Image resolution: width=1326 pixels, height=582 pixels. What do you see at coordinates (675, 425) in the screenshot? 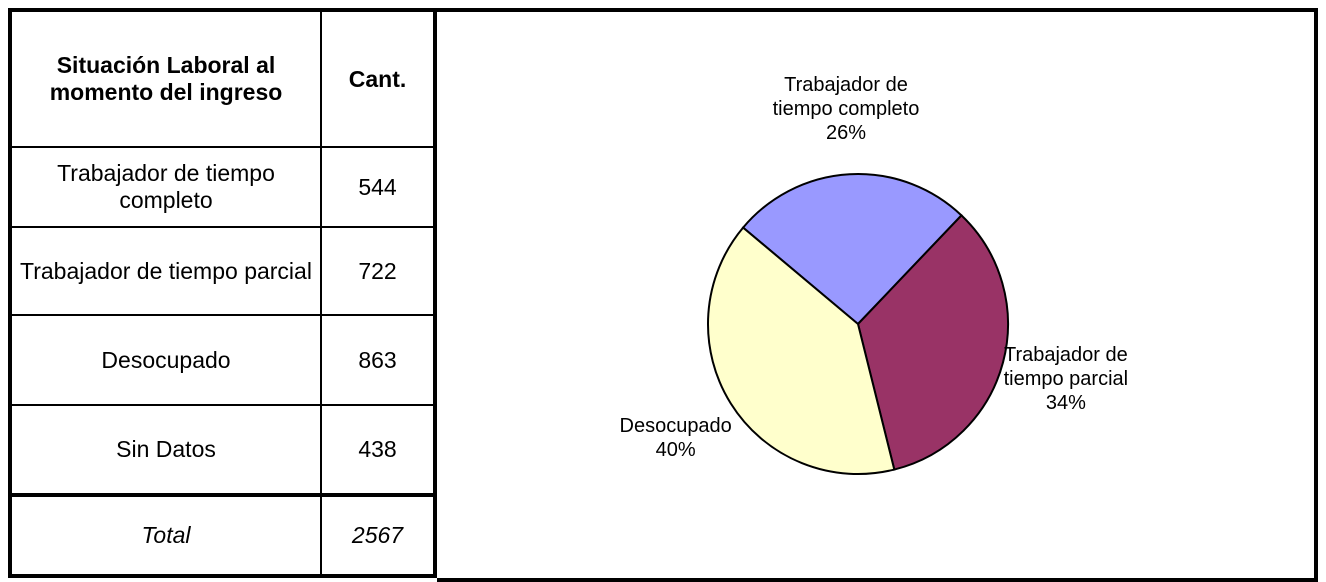
I see `slice-category: Desocupado` at bounding box center [675, 425].